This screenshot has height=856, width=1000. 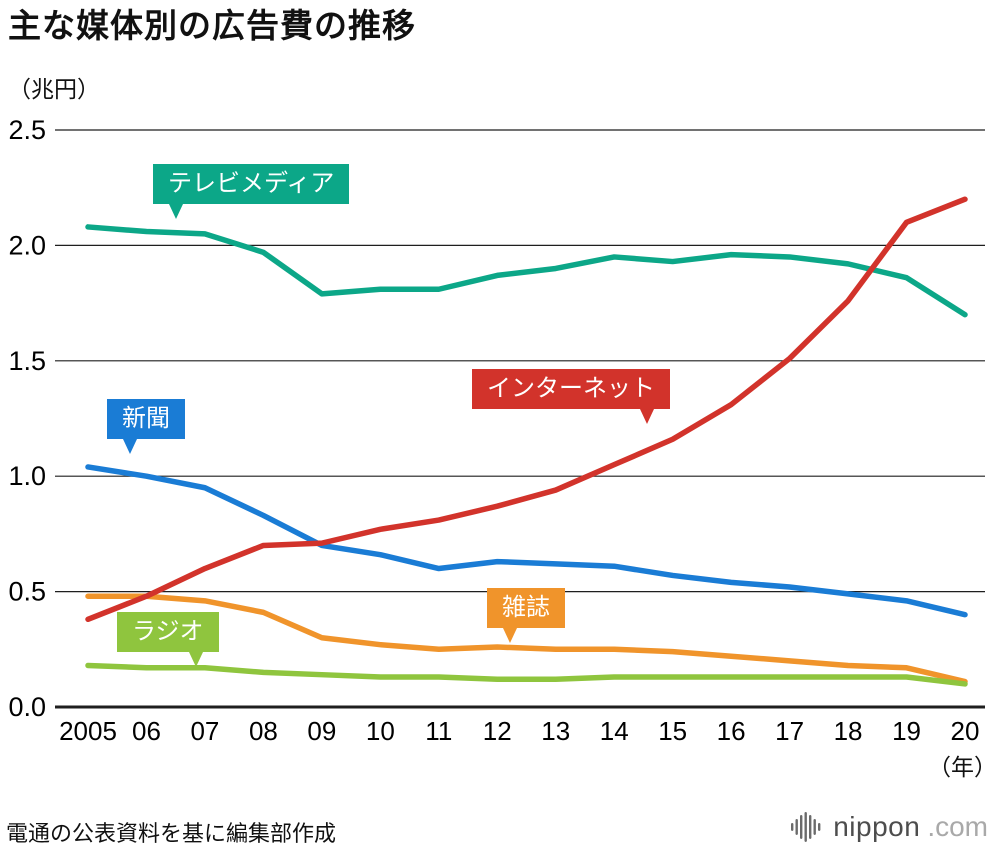 I want to click on y-tick-label: 0.5, so click(x=27, y=592).